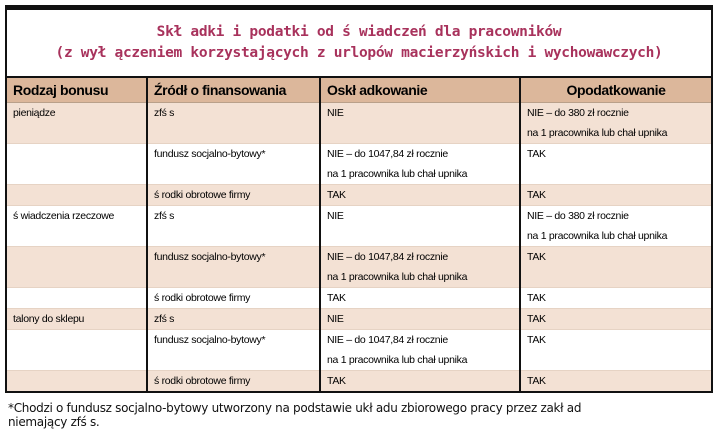  I want to click on cell-type: ś wiadczenia rzeczowe, so click(77, 226).